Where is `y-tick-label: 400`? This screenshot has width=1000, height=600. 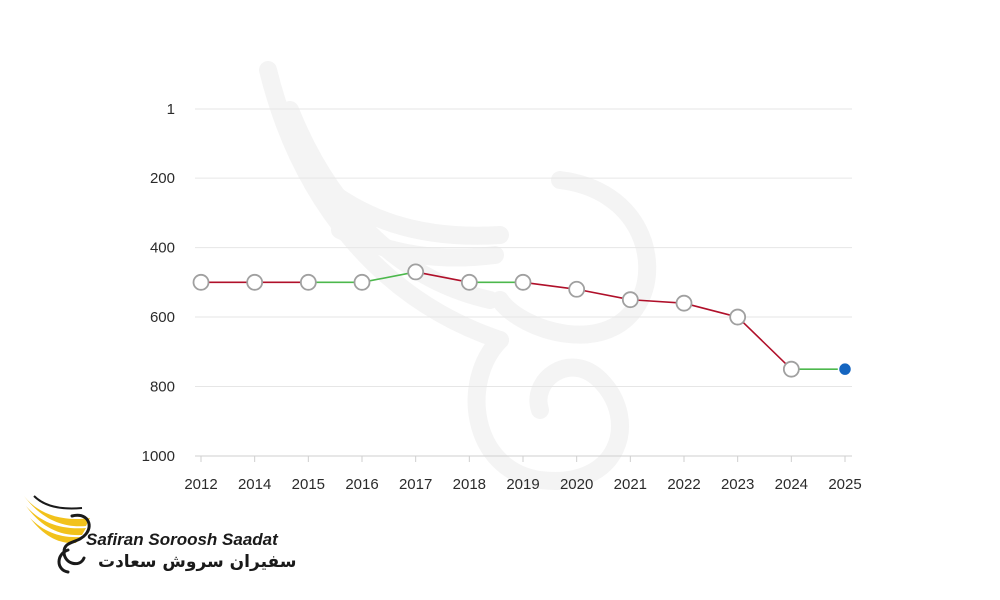 y-tick-label: 400 is located at coordinates (162, 248).